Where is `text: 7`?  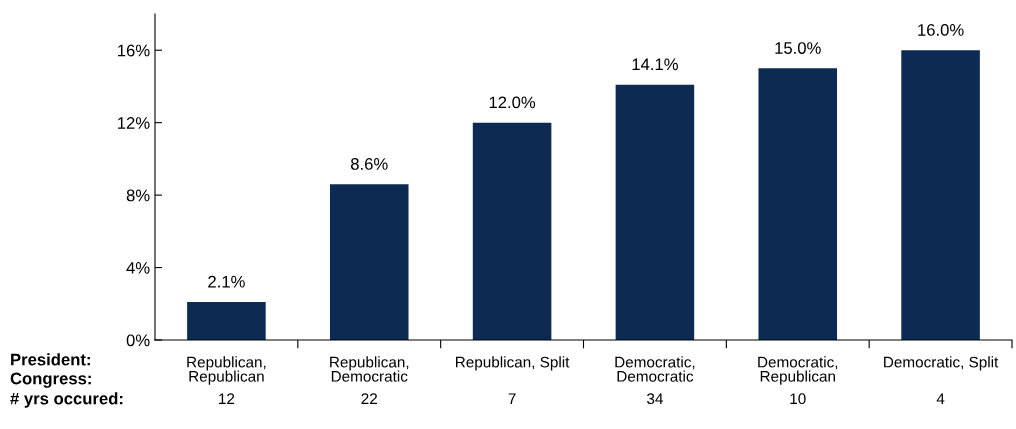 text: 7 is located at coordinates (512, 398).